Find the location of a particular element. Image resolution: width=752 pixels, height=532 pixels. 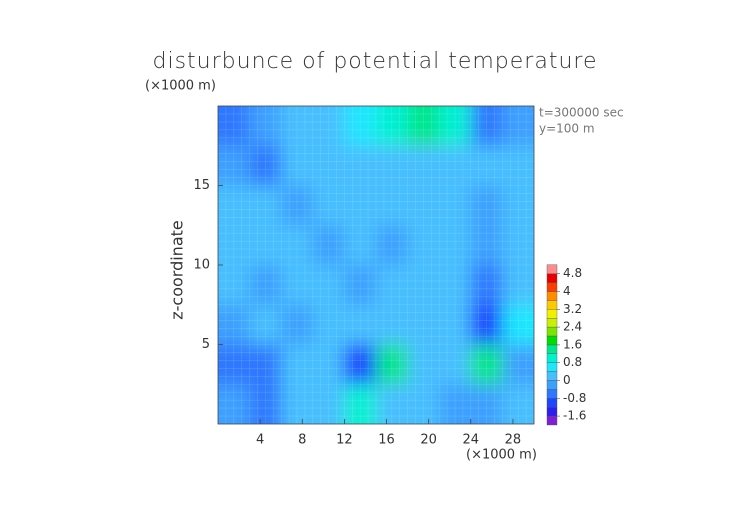

colorbar-label: 4 is located at coordinates (567, 291).